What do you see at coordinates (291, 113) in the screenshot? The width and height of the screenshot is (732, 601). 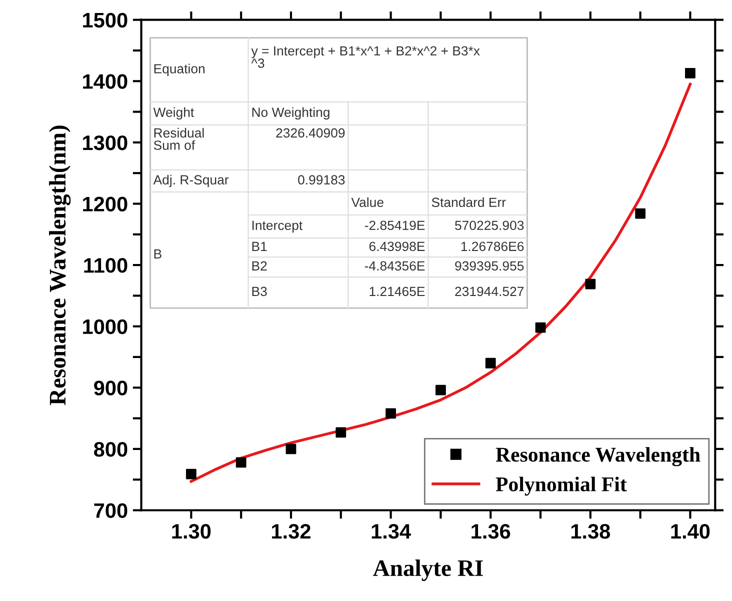 I see `annotation: No Weighting` at bounding box center [291, 113].